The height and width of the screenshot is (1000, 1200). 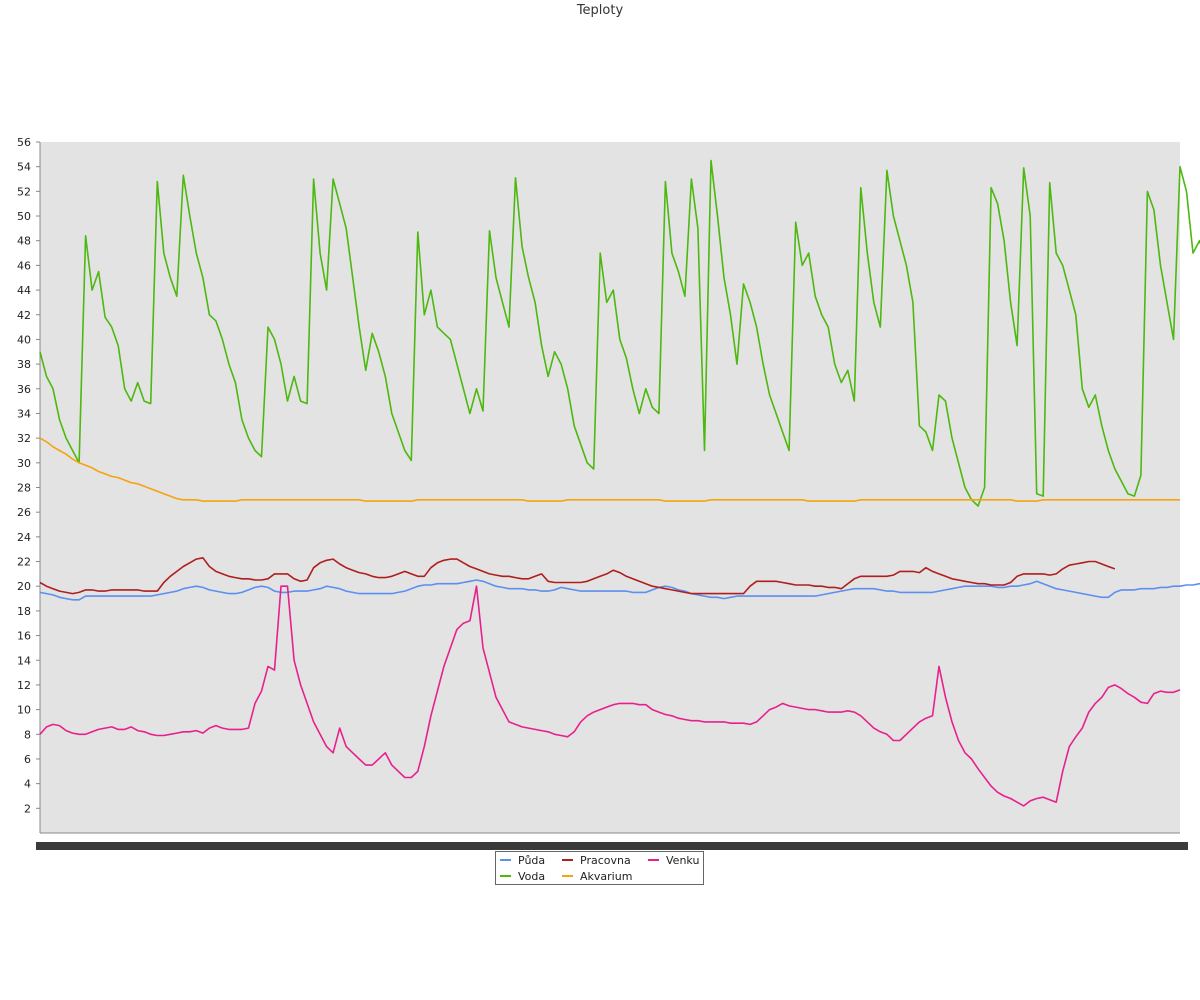 What do you see at coordinates (605, 860) in the screenshot?
I see `legend-label-pracovna: Pracovna` at bounding box center [605, 860].